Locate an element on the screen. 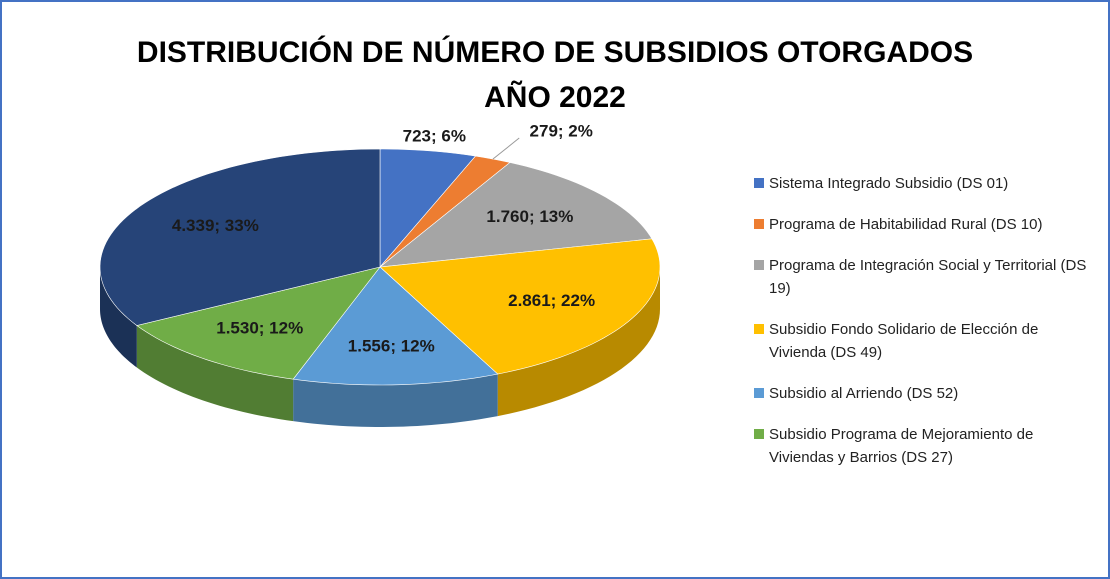 The image size is (1110, 579). legend-label: Programa de Habitabilidad Rural (DS 10) is located at coordinates (906, 224).